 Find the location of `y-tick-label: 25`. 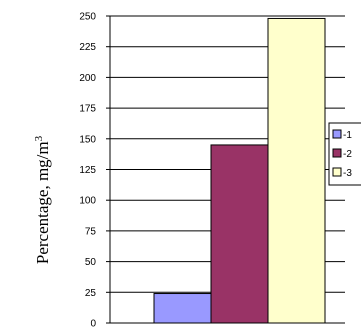

y-tick-label: 25 is located at coordinates (91, 293).